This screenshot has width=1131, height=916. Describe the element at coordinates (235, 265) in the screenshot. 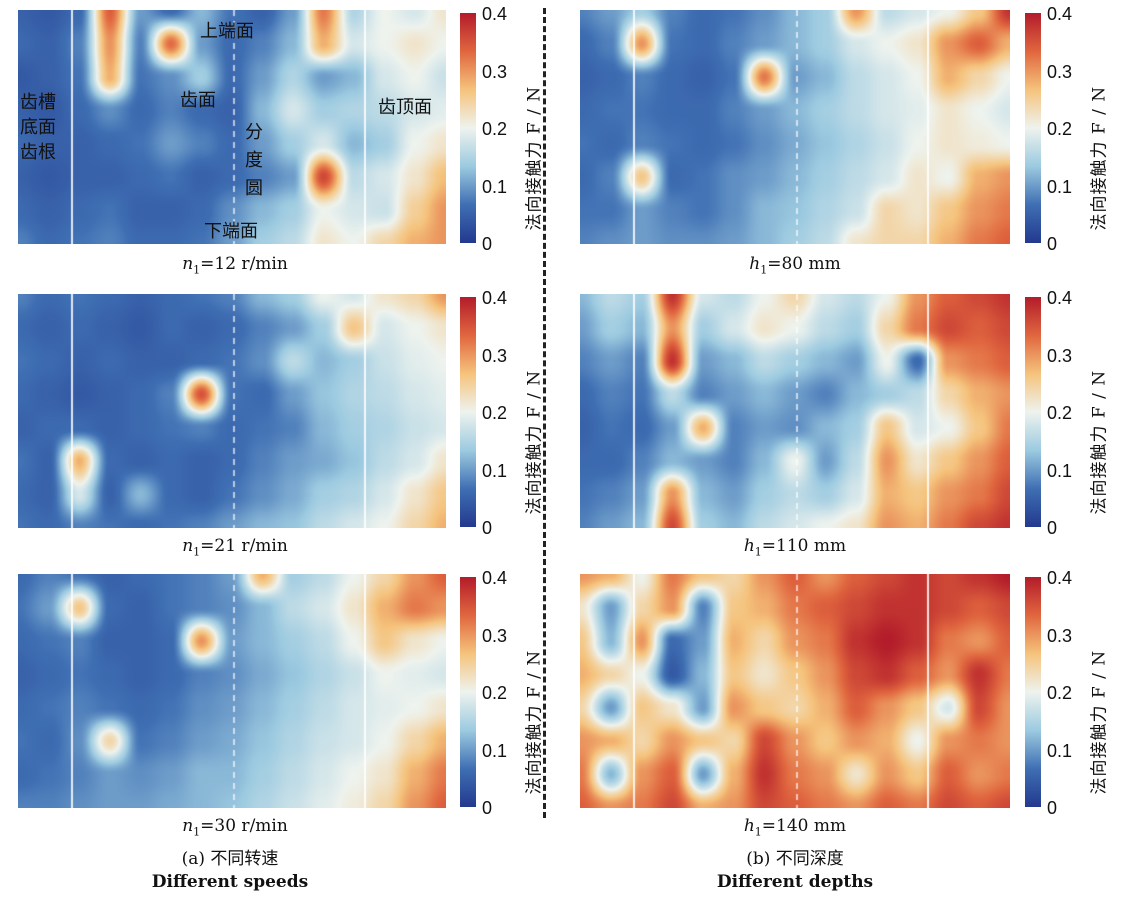

I see `caption-n12: n1=12 r/min` at that location.